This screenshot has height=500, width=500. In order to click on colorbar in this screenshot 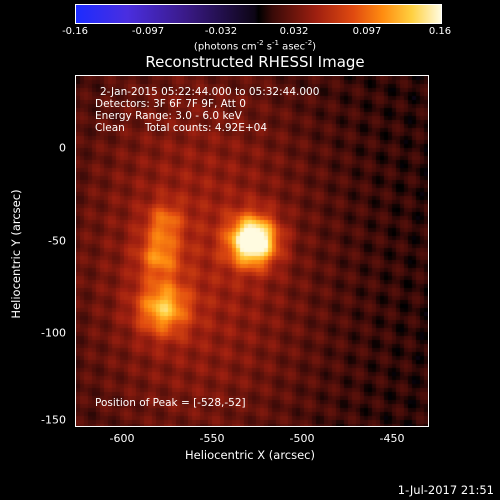, I will do `click(258, 14)`.